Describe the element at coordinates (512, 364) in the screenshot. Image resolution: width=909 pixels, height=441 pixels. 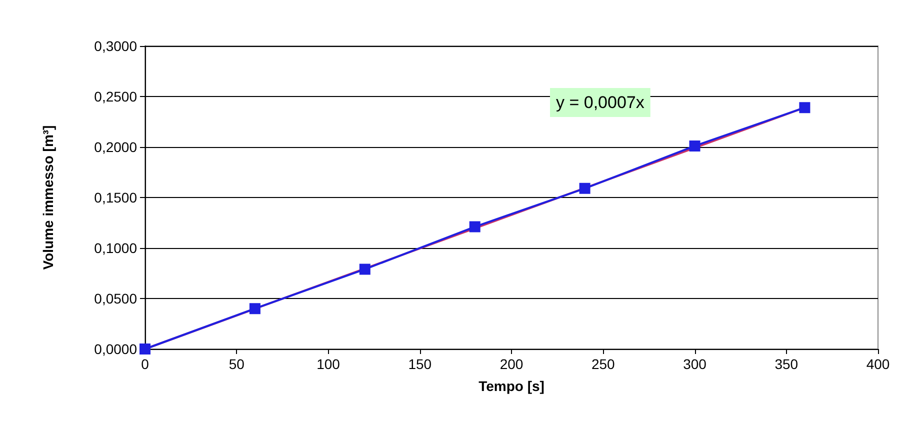
I see `x-tick-label: 200` at that location.